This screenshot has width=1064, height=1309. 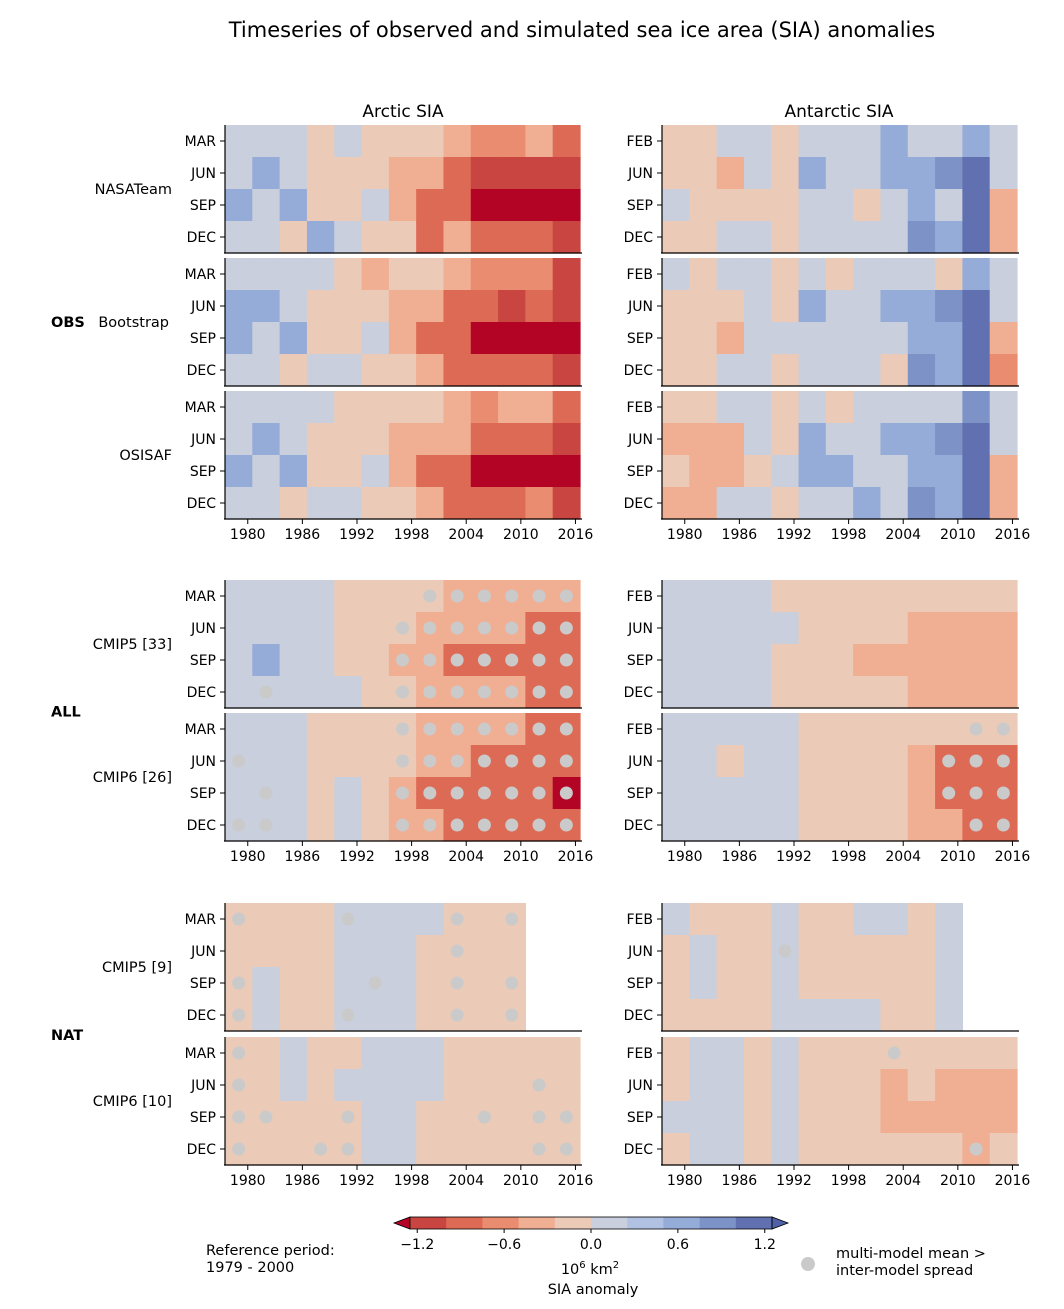 I want to click on heatmap-panel: FEB JUN SEP DEC, so click(x=821, y=644).